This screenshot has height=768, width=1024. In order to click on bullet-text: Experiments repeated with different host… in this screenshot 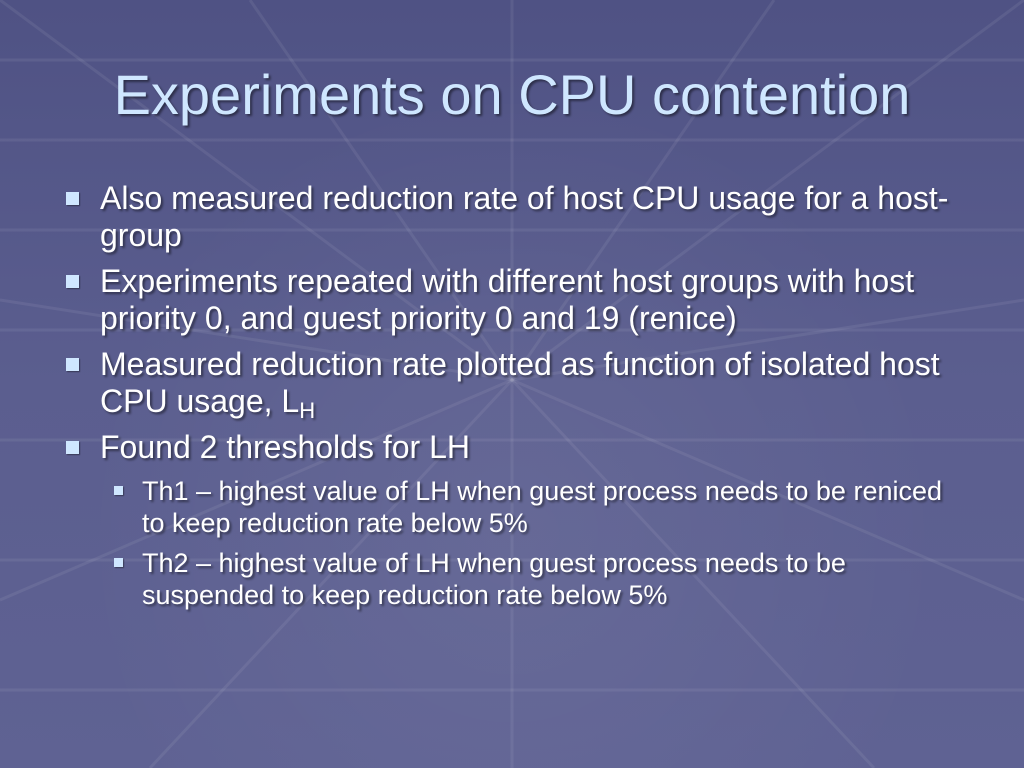, I will do `click(507, 299)`.